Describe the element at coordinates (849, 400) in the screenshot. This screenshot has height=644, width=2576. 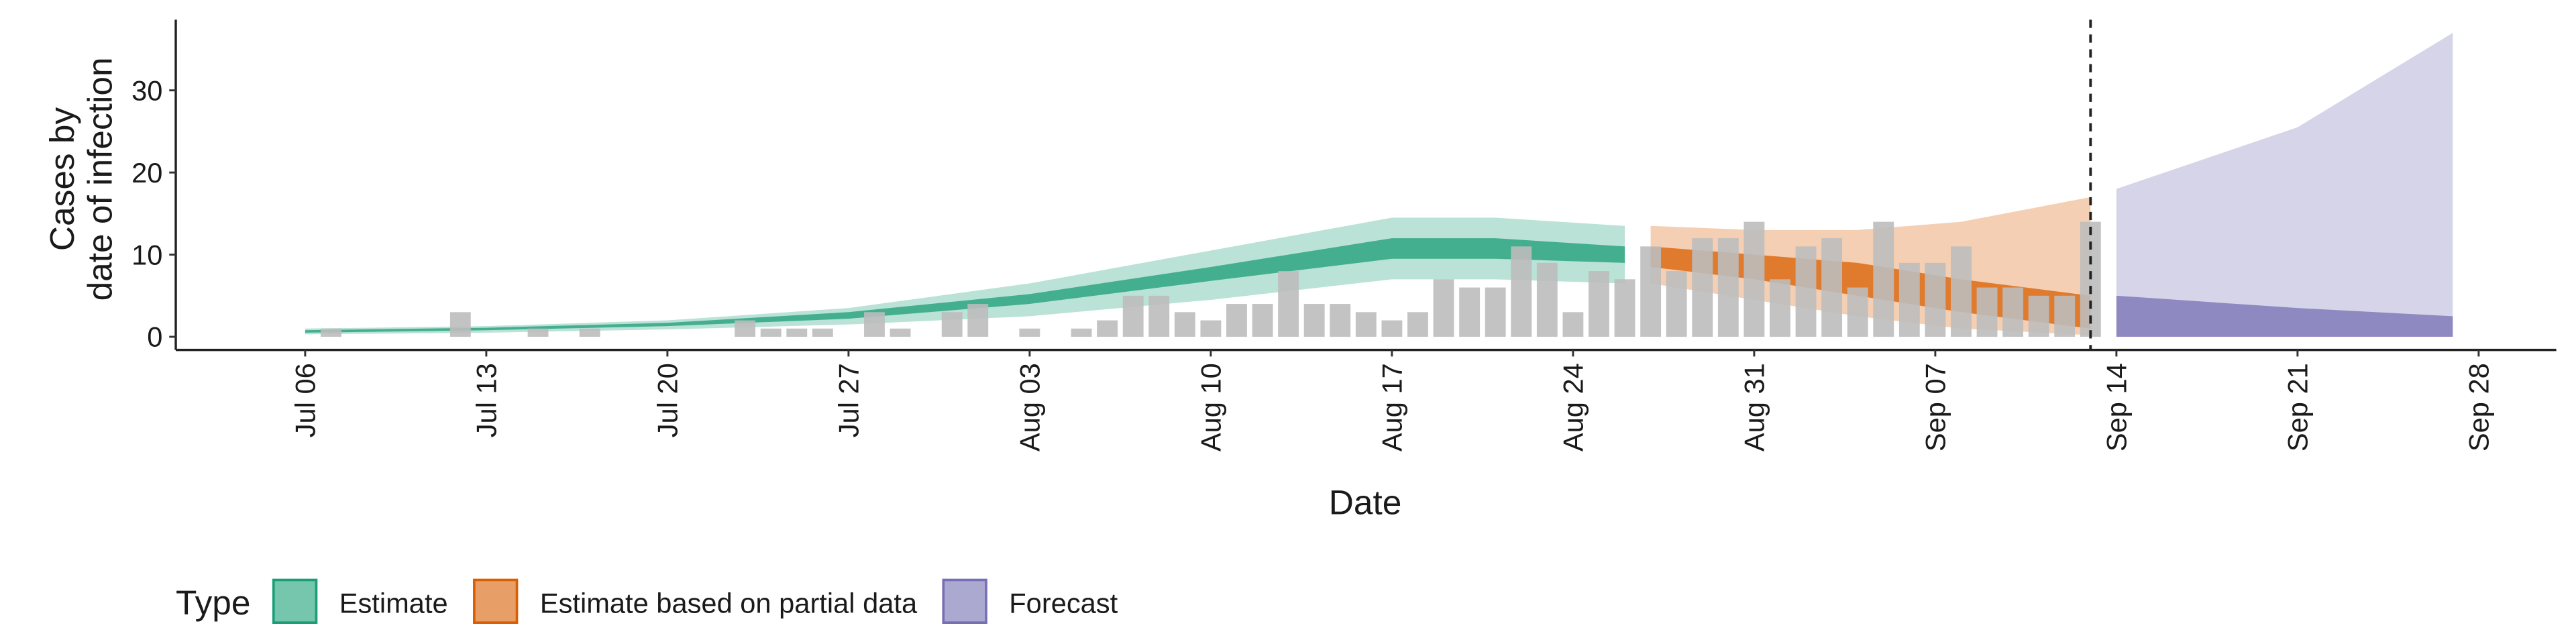
I see `x-tick-label: Jul 27` at that location.